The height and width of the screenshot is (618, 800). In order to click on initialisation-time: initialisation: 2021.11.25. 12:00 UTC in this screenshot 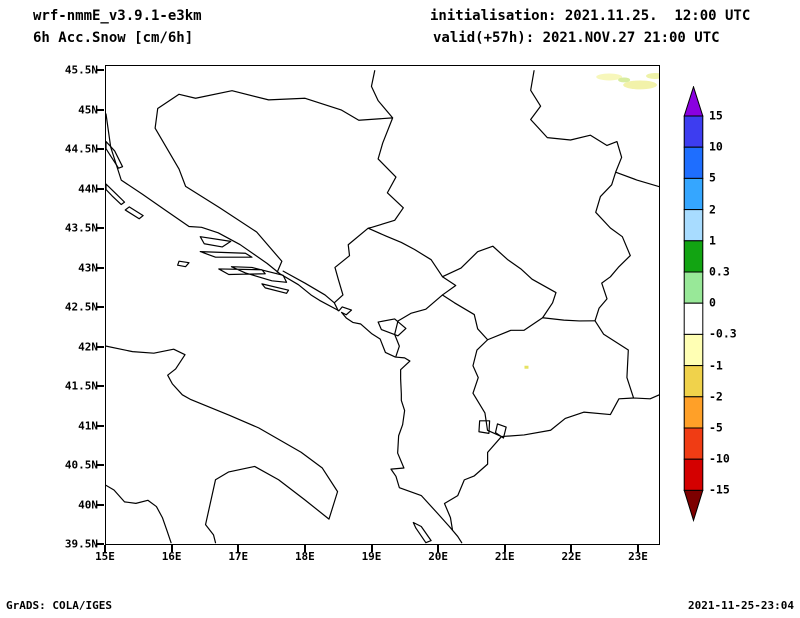, I will do `click(590, 16)`.